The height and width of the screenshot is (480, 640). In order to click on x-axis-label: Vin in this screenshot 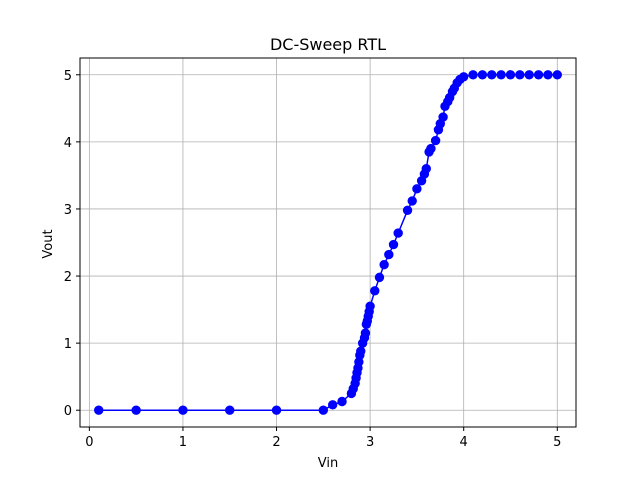, I will do `click(328, 463)`.